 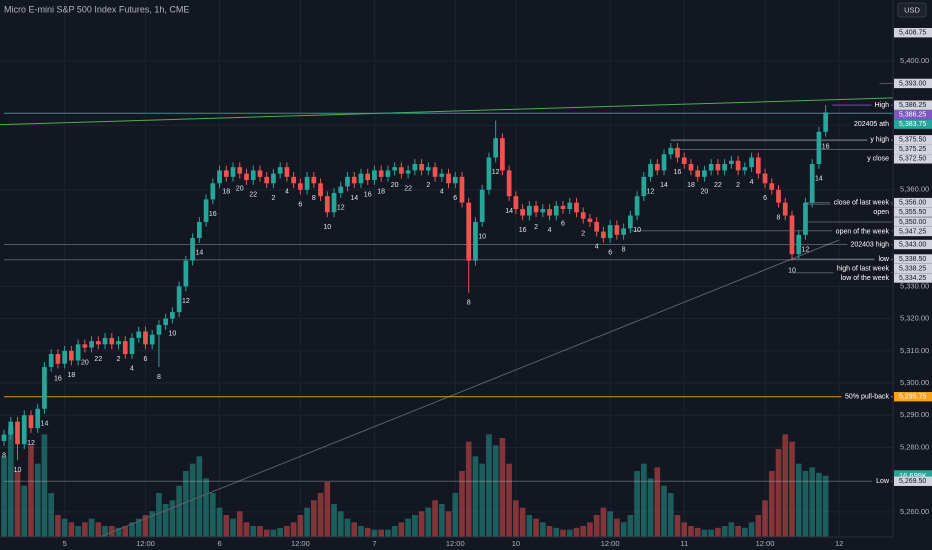 What do you see at coordinates (914, 511) in the screenshot?
I see `y-tick-label: 5,260.00` at bounding box center [914, 511].